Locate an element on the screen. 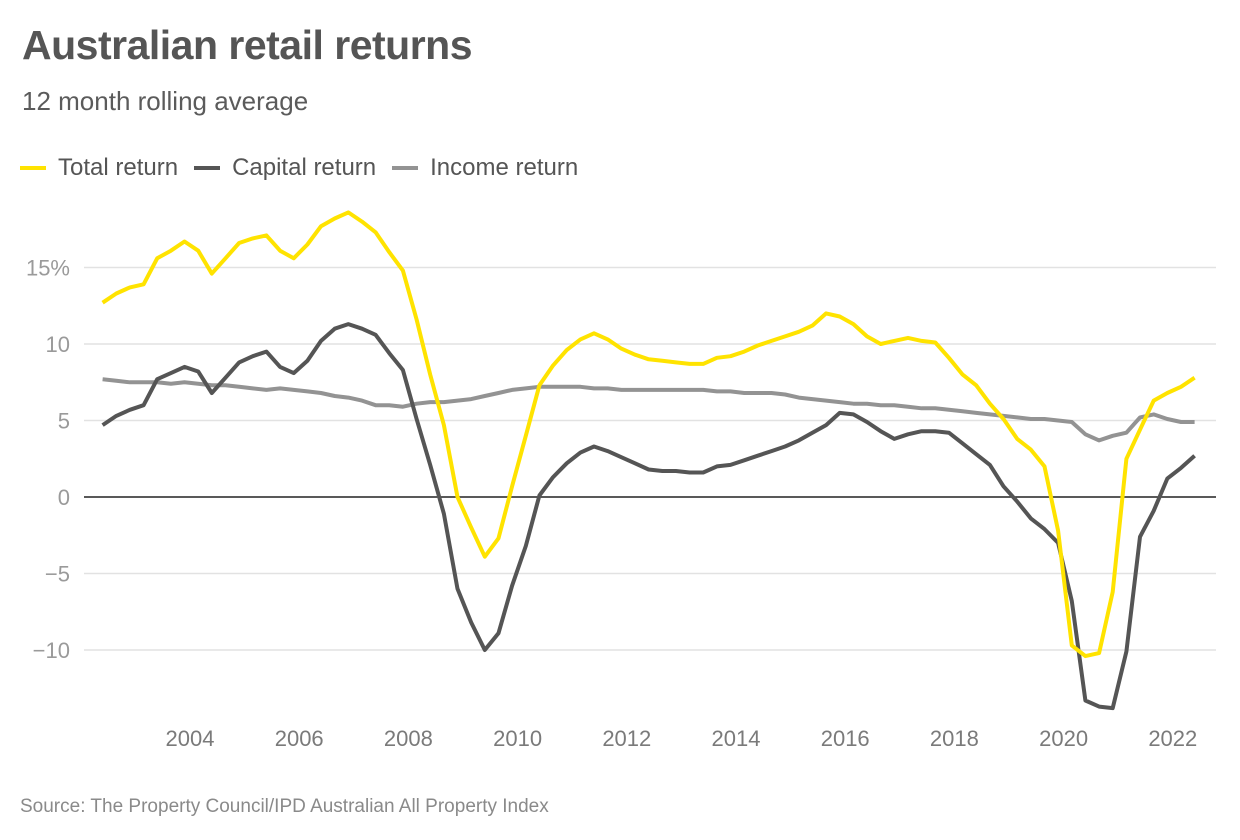 This screenshot has height=840, width=1240. y-tick-label: 15% is located at coordinates (48, 268).